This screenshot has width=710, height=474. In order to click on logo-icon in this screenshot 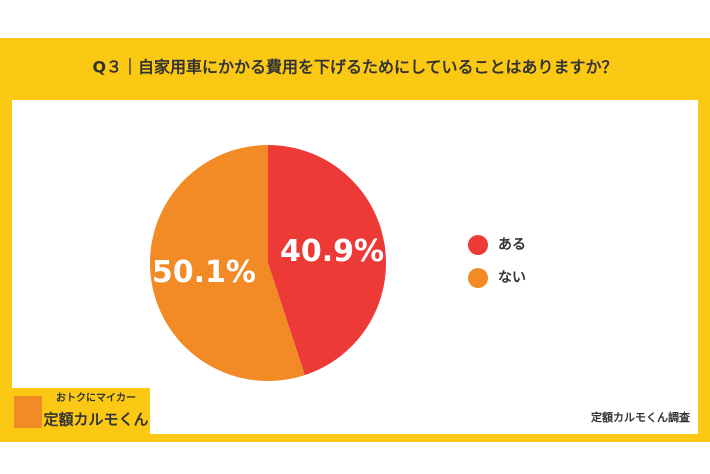, I will do `click(28, 412)`.